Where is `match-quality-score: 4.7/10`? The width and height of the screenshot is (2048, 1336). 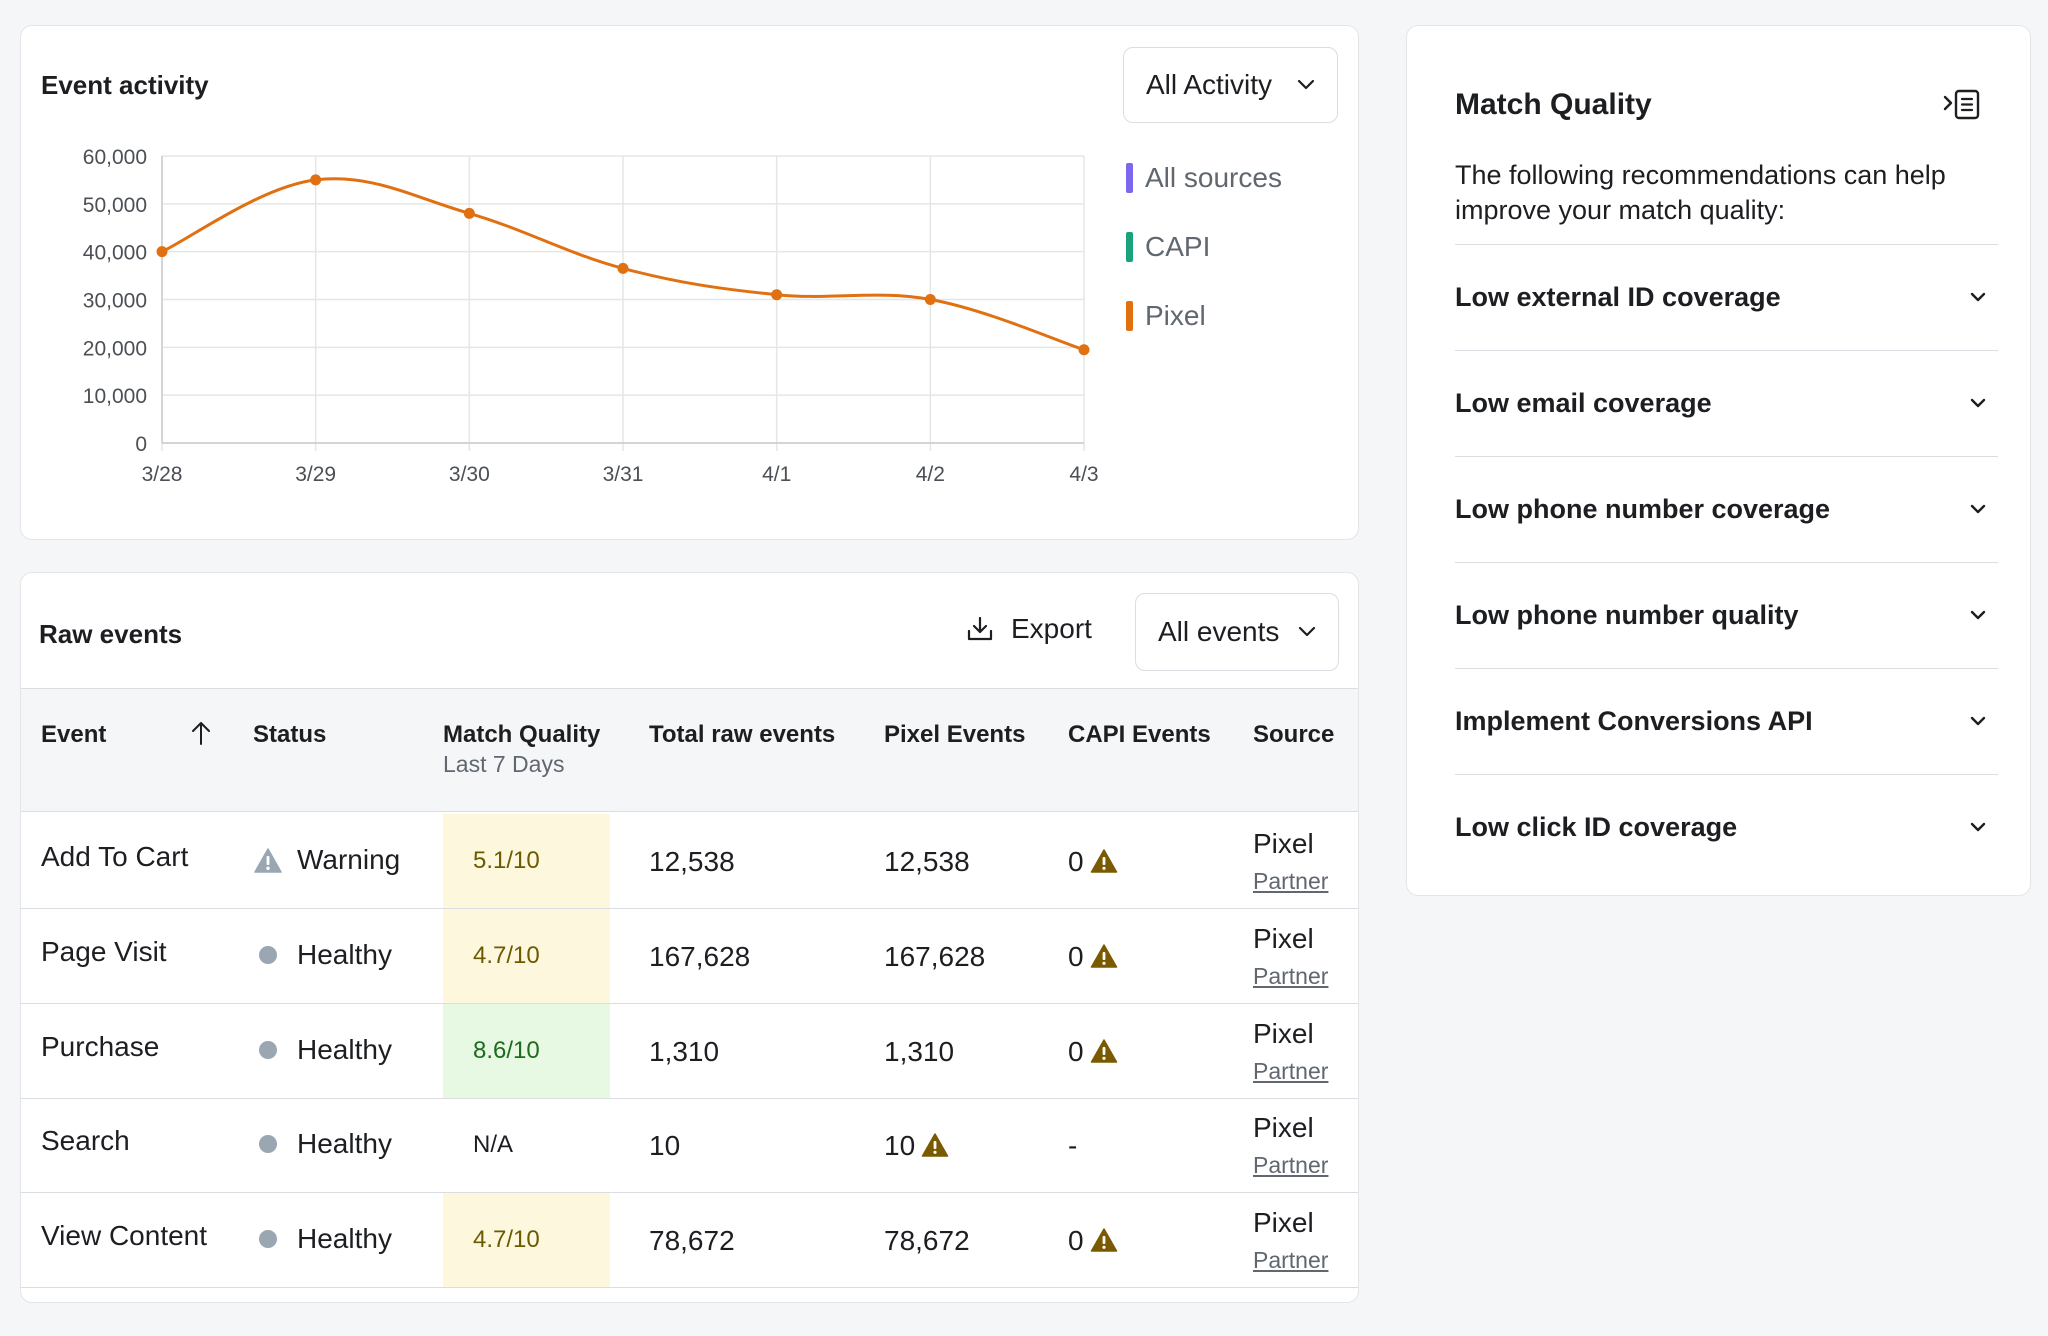 match-quality-score: 4.7/10 is located at coordinates (526, 1240).